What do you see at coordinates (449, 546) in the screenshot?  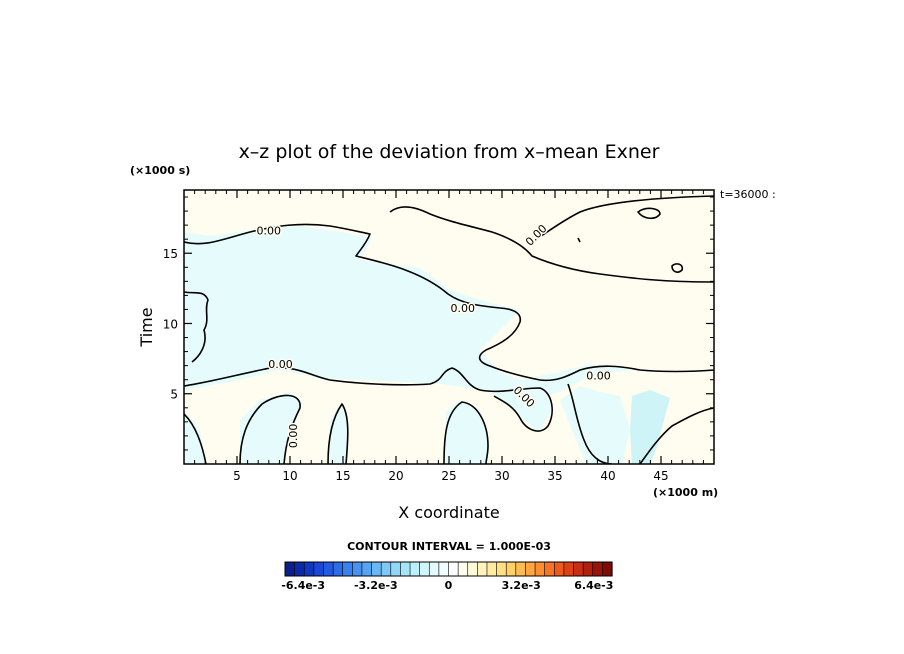 I see `contour-interval-text: CONTOUR INTERVAL = 1.000E-03` at bounding box center [449, 546].